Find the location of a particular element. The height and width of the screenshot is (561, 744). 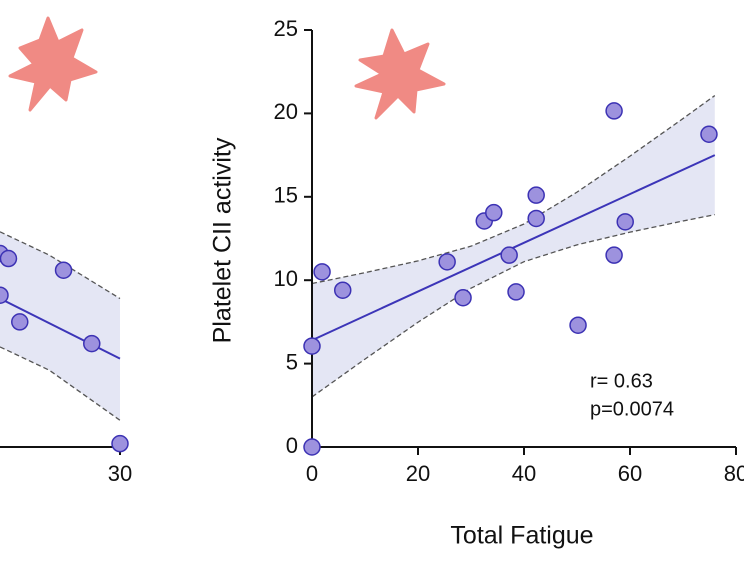

annotation: p=0.0074 is located at coordinates (632, 409).